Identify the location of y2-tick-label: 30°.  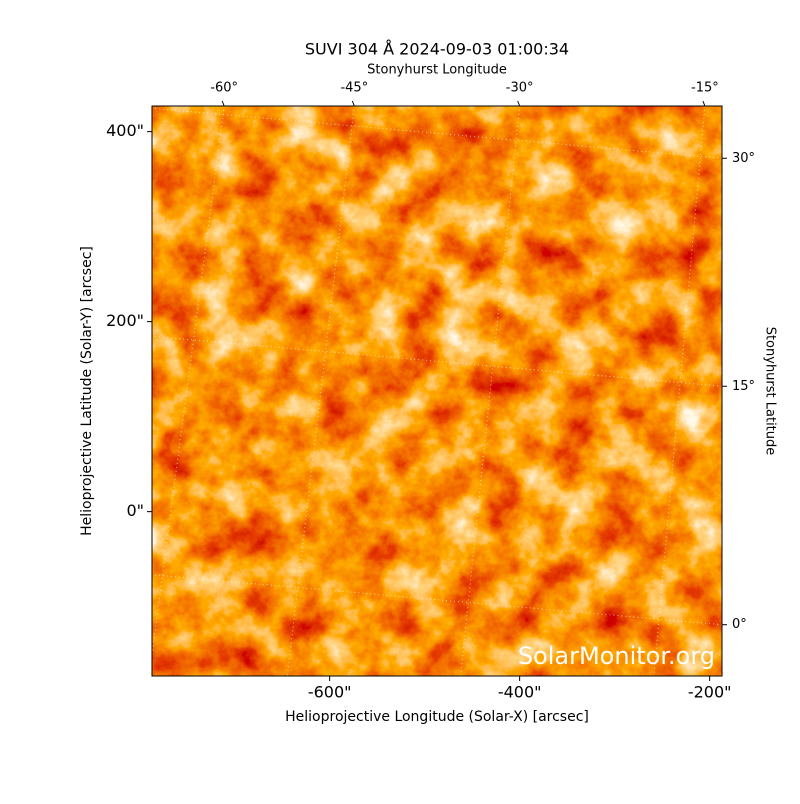
(743, 158).